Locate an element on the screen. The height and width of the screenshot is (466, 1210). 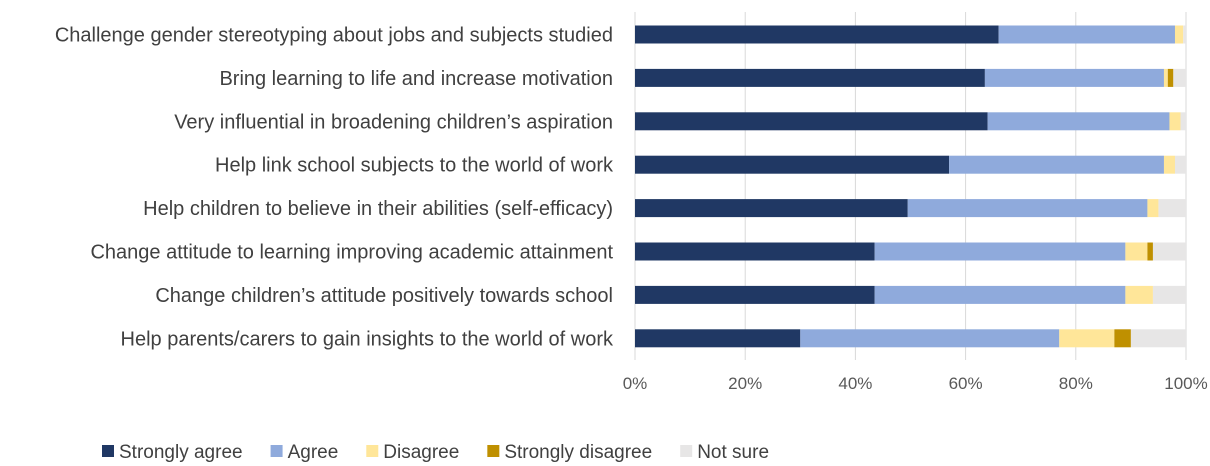
legend-label: Not sure is located at coordinates (733, 452).